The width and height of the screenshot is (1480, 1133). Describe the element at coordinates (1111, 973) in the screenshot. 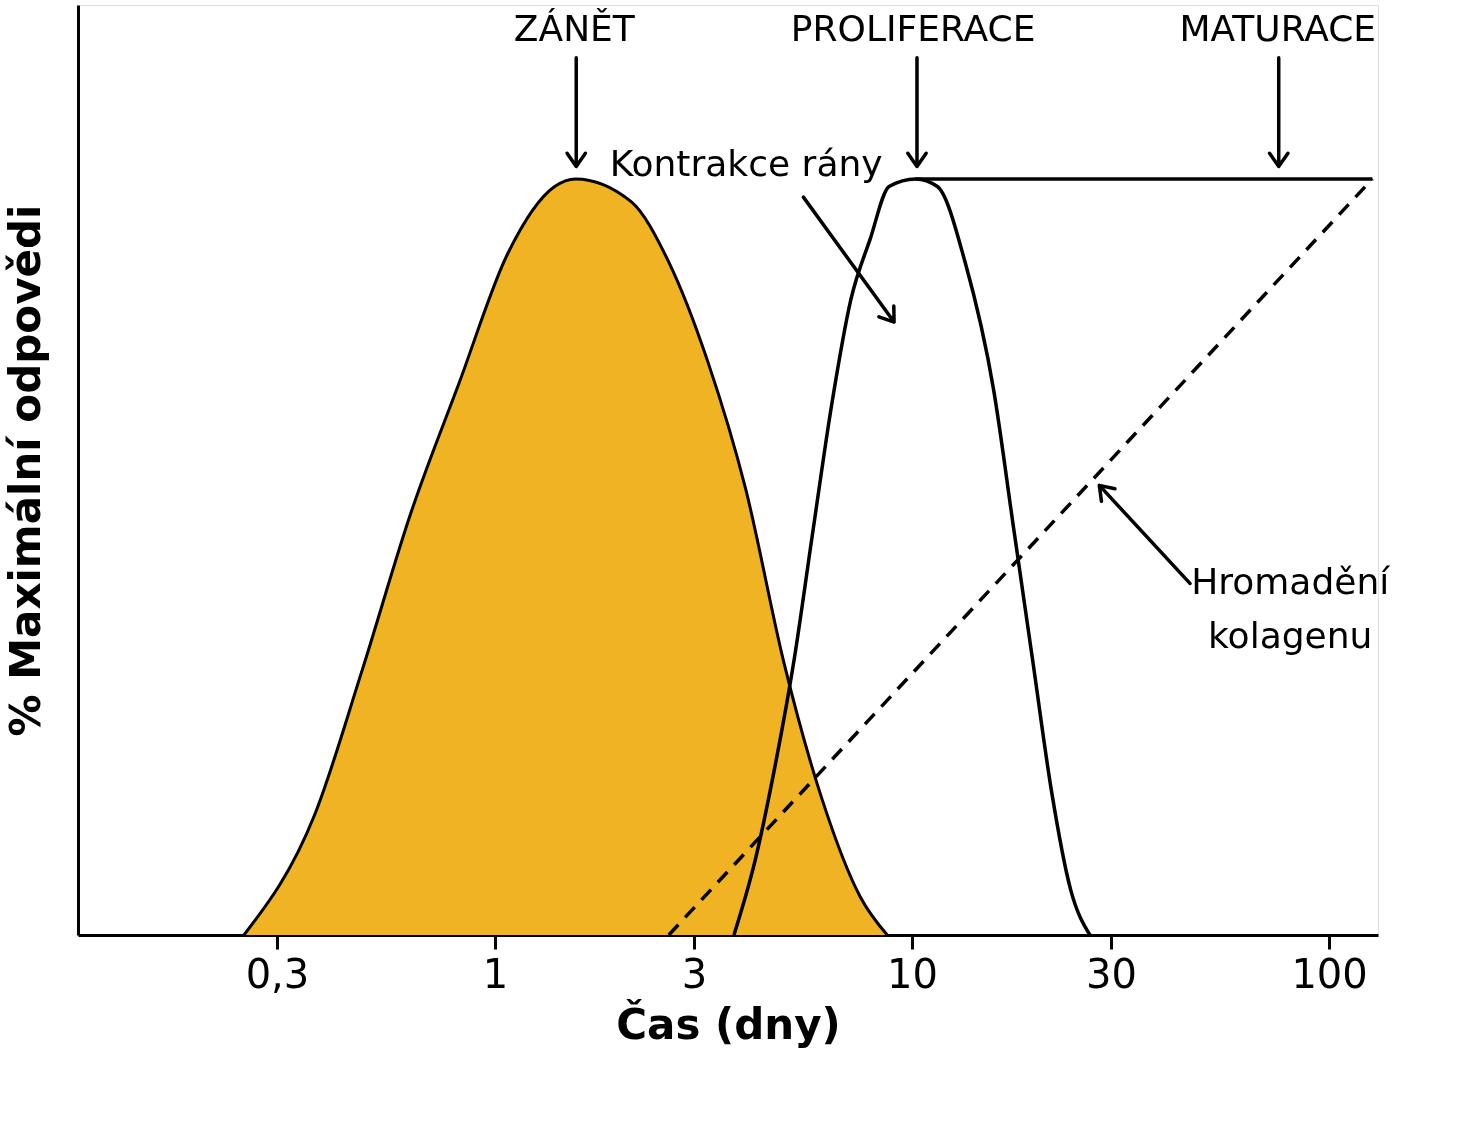

I see `x-tick-label: 30` at that location.